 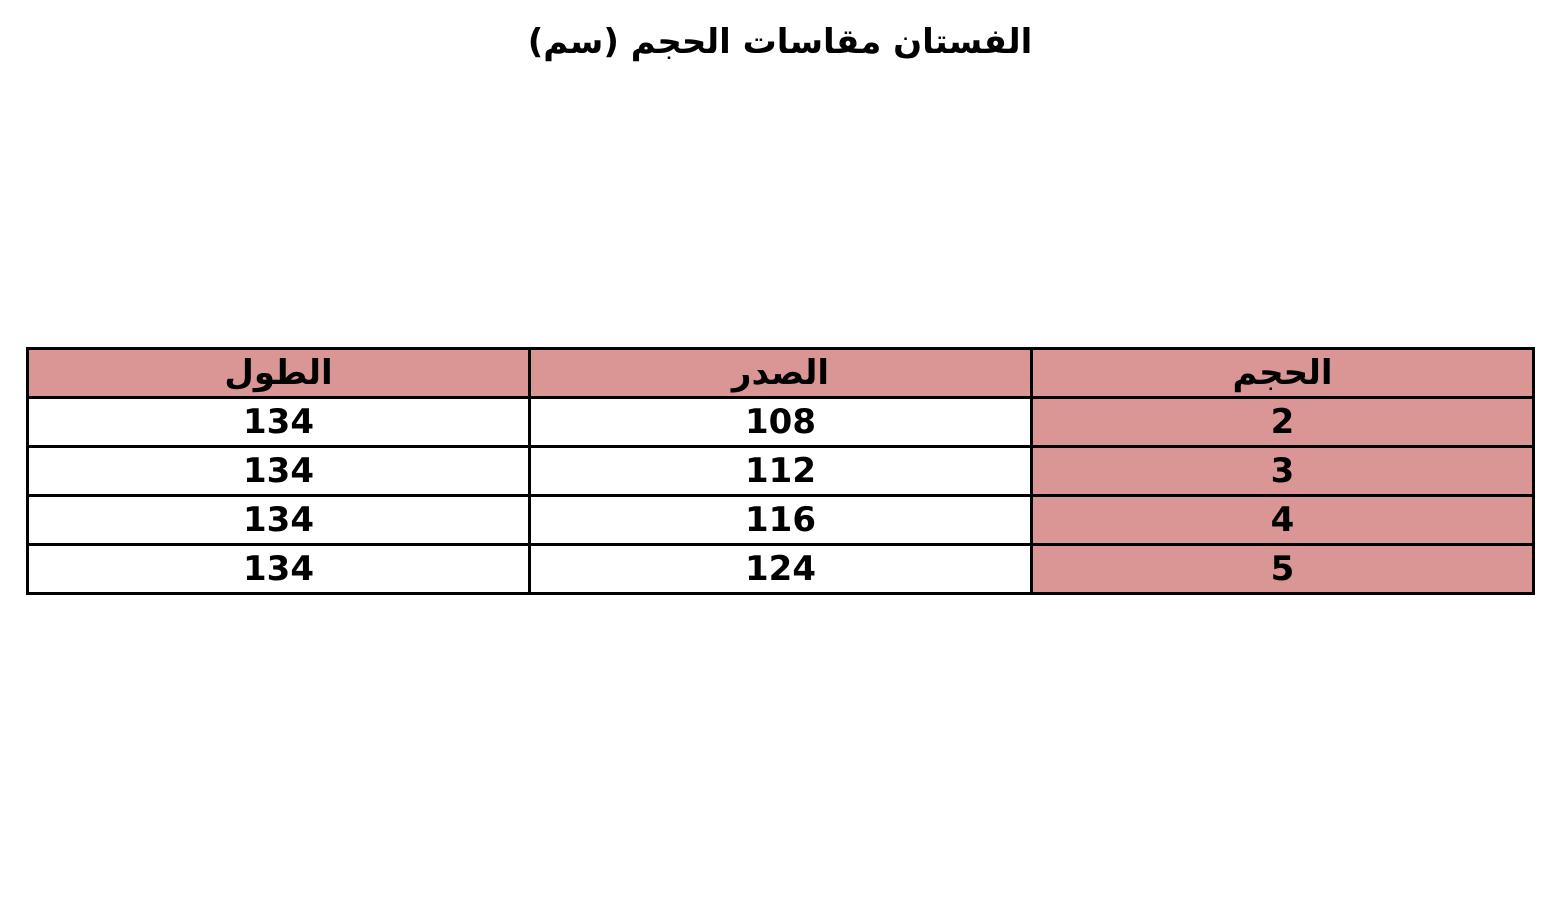 What do you see at coordinates (1282, 471) in the screenshot?
I see `size-cell: 3` at bounding box center [1282, 471].